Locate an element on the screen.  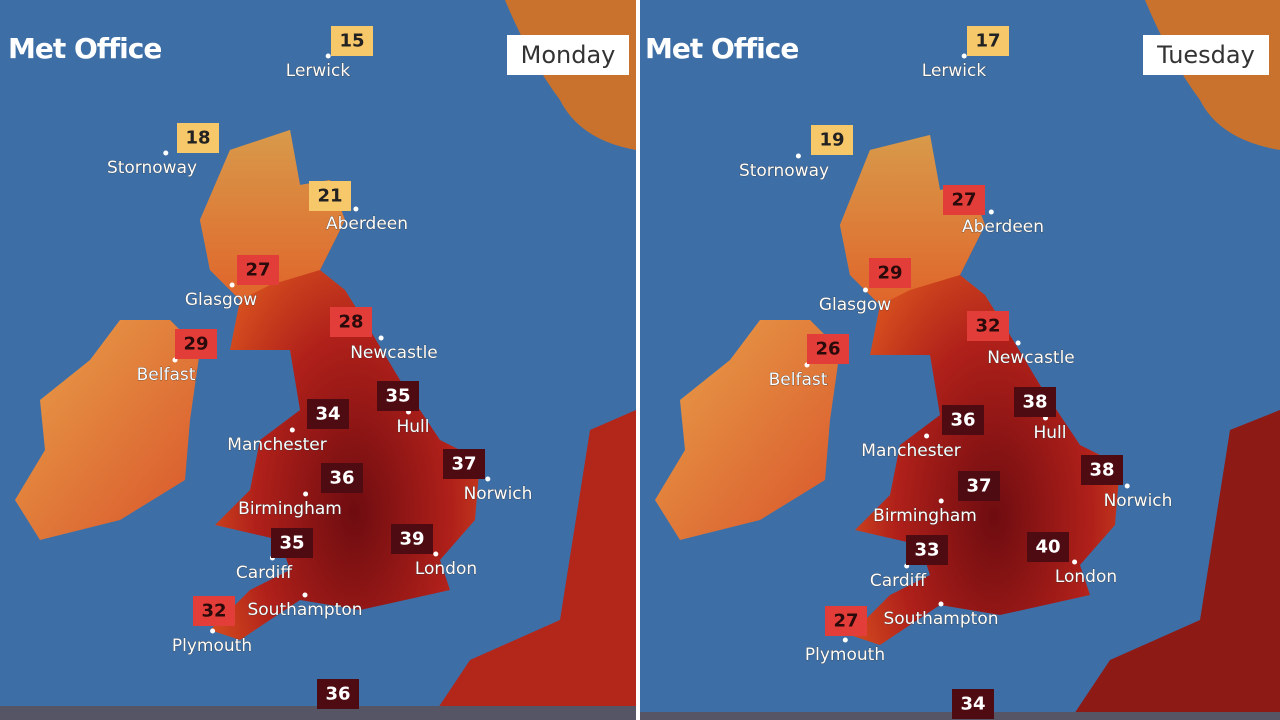
temp-value: 19 is located at coordinates (831, 140).